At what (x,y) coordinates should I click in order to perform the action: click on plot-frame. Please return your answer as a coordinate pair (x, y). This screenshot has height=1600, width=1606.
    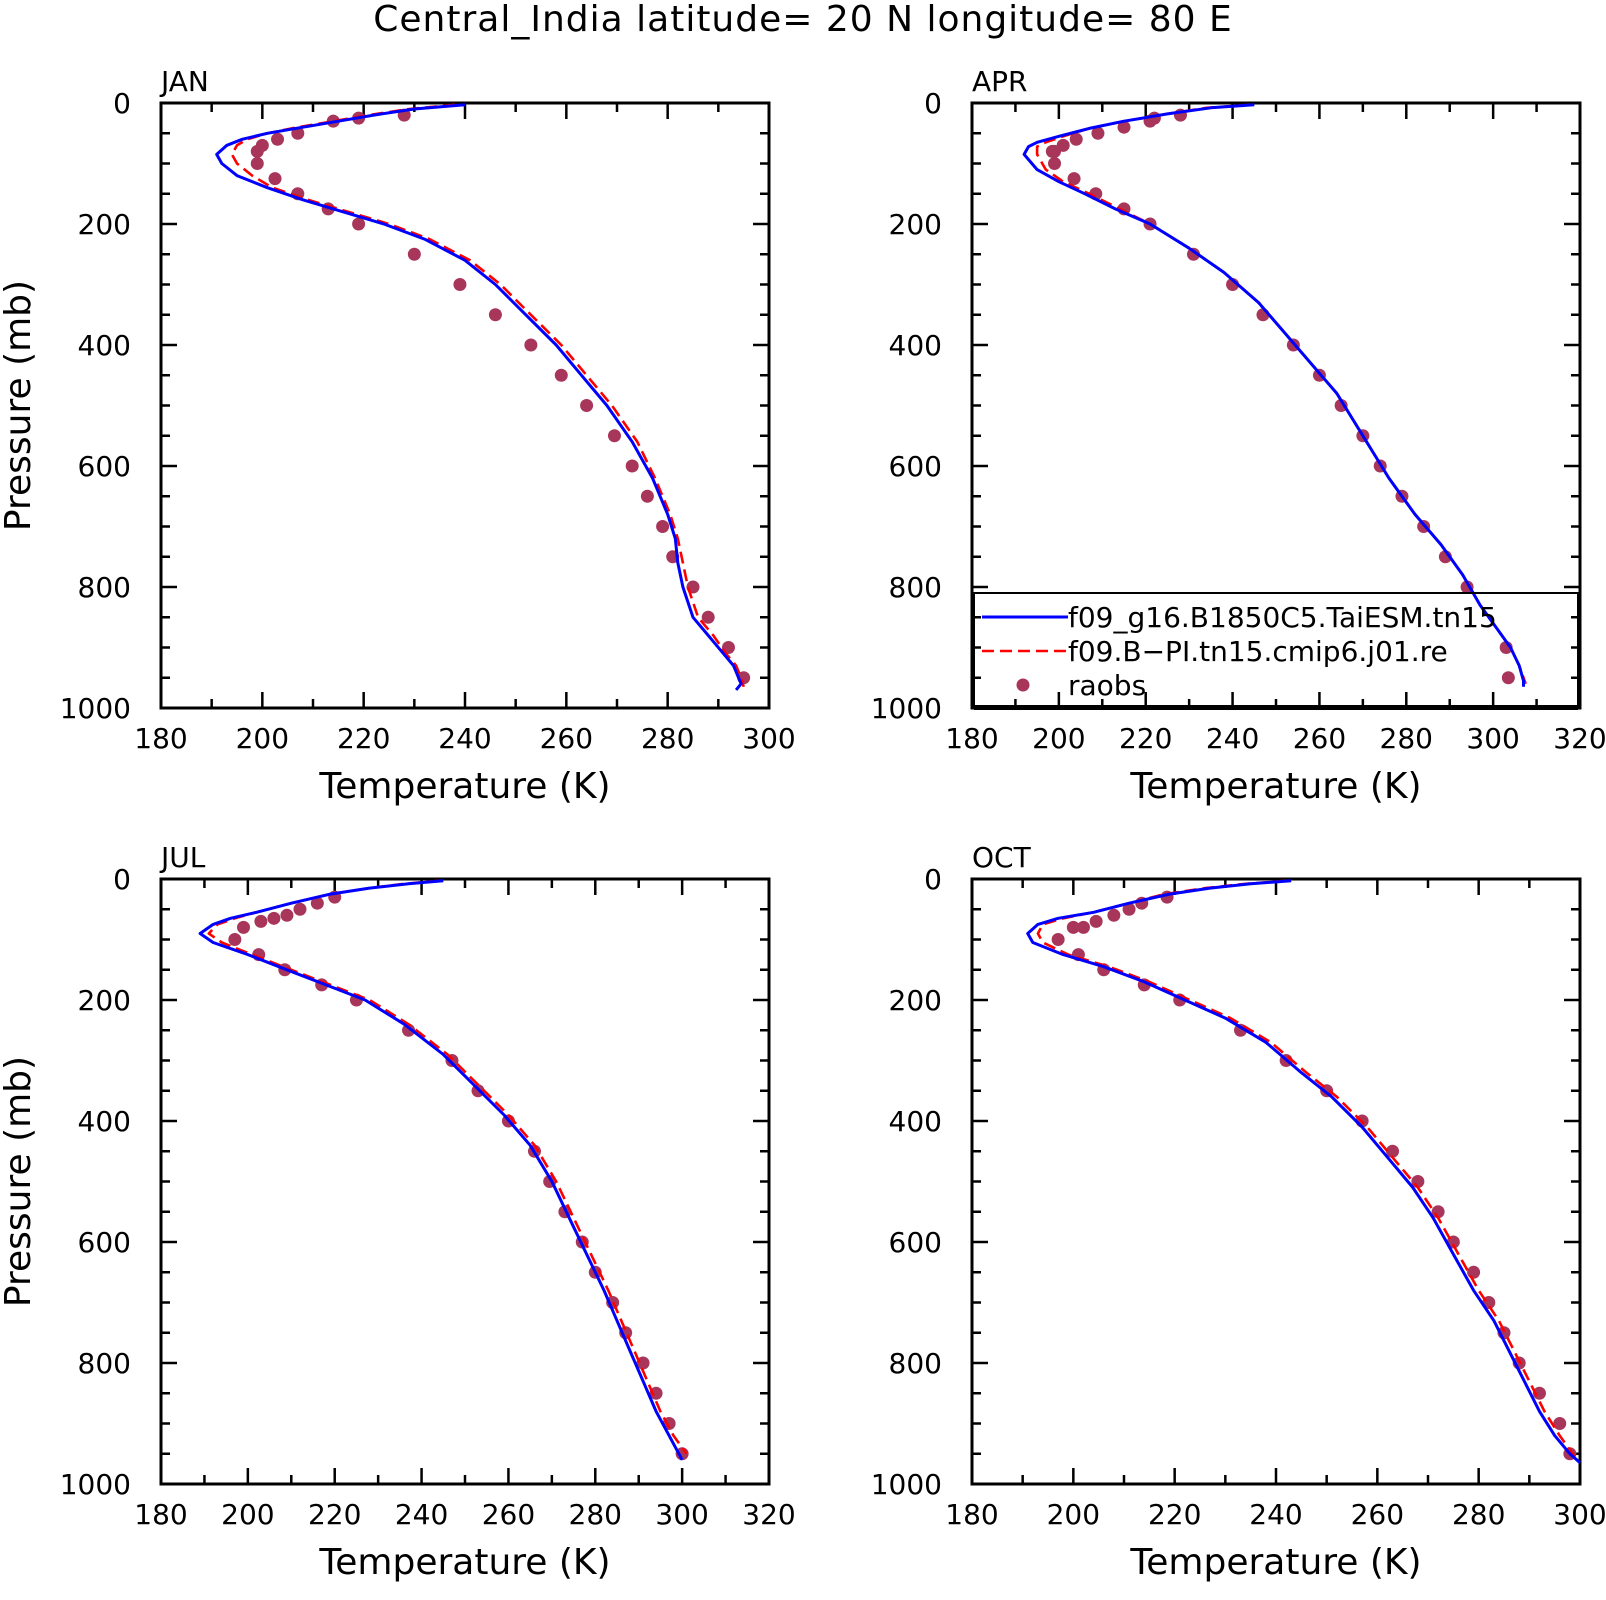
    Looking at the image, I should click on (1276, 1181).